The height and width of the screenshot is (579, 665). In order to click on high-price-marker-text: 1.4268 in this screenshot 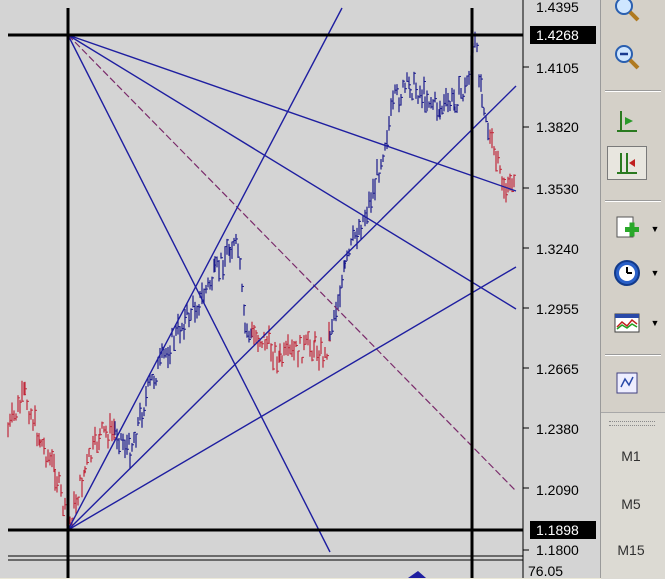, I will do `click(557, 35)`.